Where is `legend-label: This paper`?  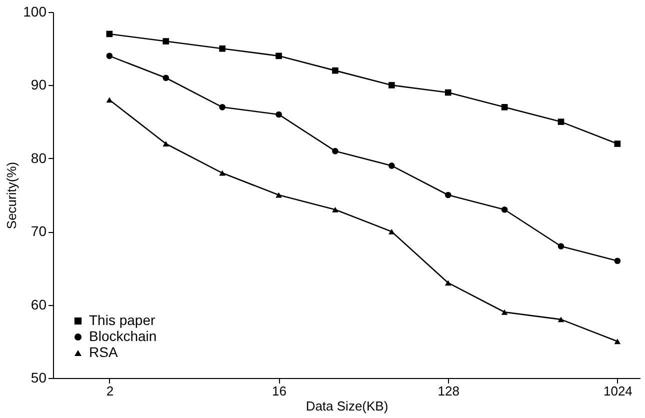 legend-label: This paper is located at coordinates (122, 320).